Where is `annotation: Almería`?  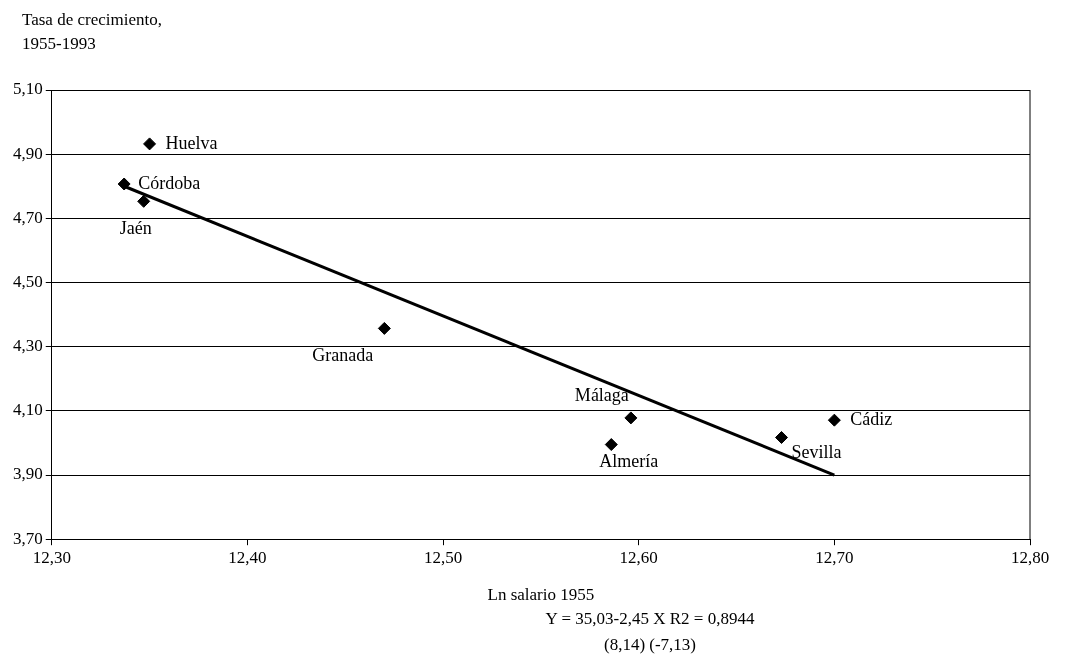 annotation: Almería is located at coordinates (629, 461).